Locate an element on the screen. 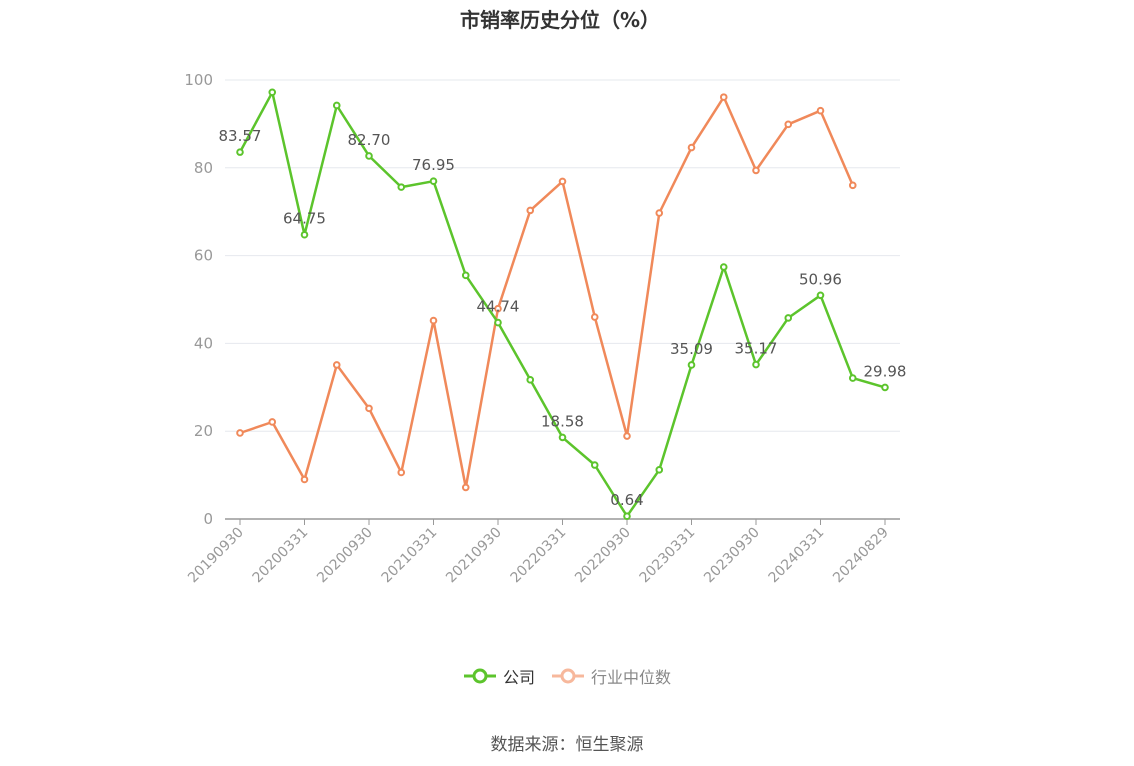 The width and height of the screenshot is (1134, 766). y-tick-label: 40 is located at coordinates (203, 343).